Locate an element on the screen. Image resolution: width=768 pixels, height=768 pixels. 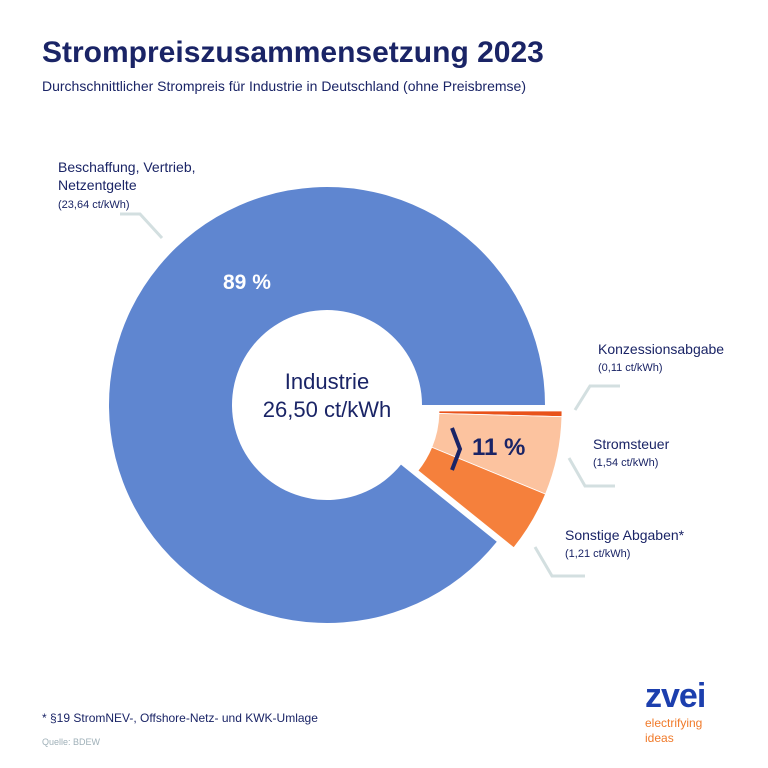
leader-line-konzession is located at coordinates (596, 397).